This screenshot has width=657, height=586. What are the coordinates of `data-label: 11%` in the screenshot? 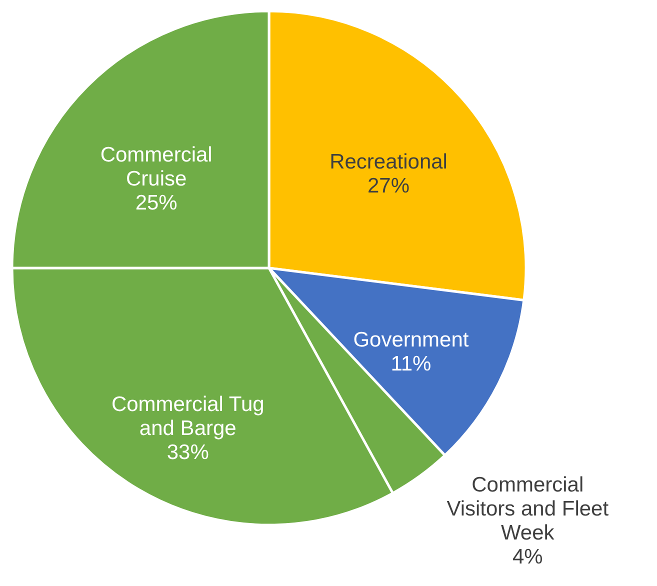 It's located at (411, 364).